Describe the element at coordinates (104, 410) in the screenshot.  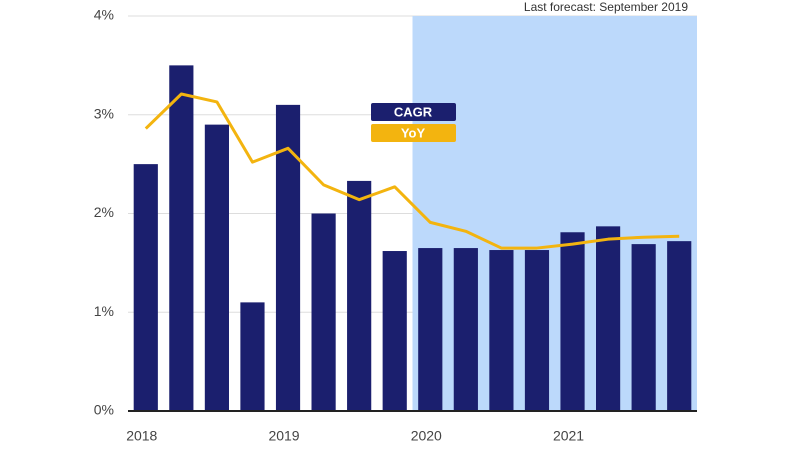
I see `y-tick-label: 0%` at that location.